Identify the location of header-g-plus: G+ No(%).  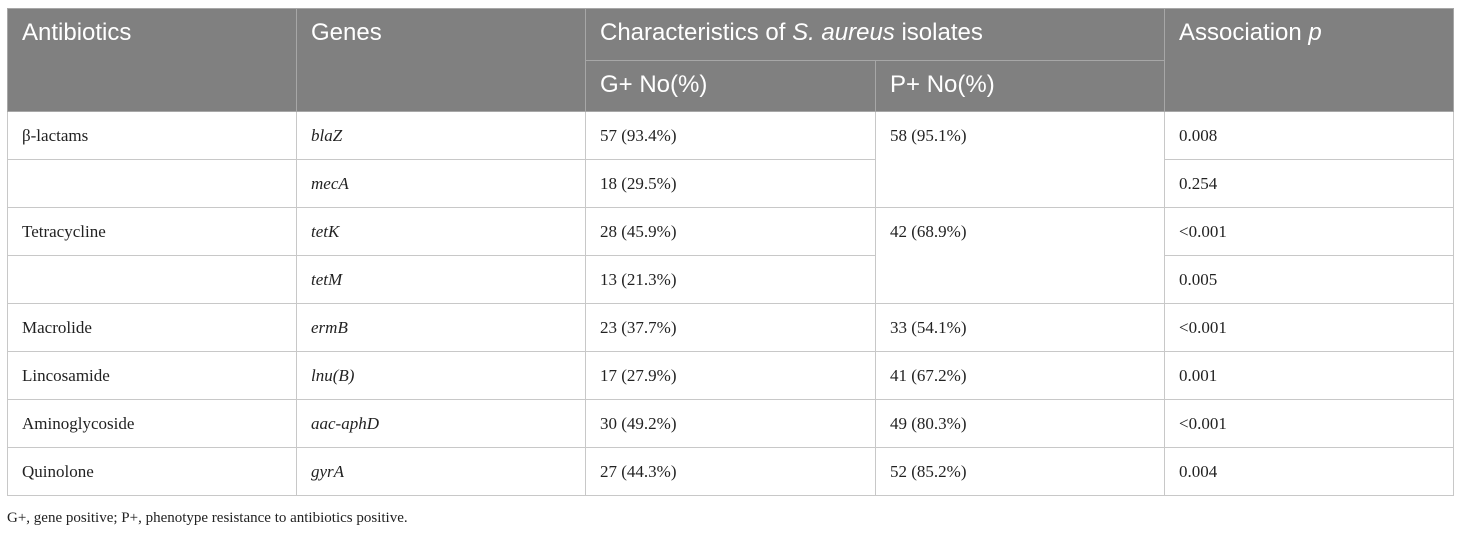
(730, 86).